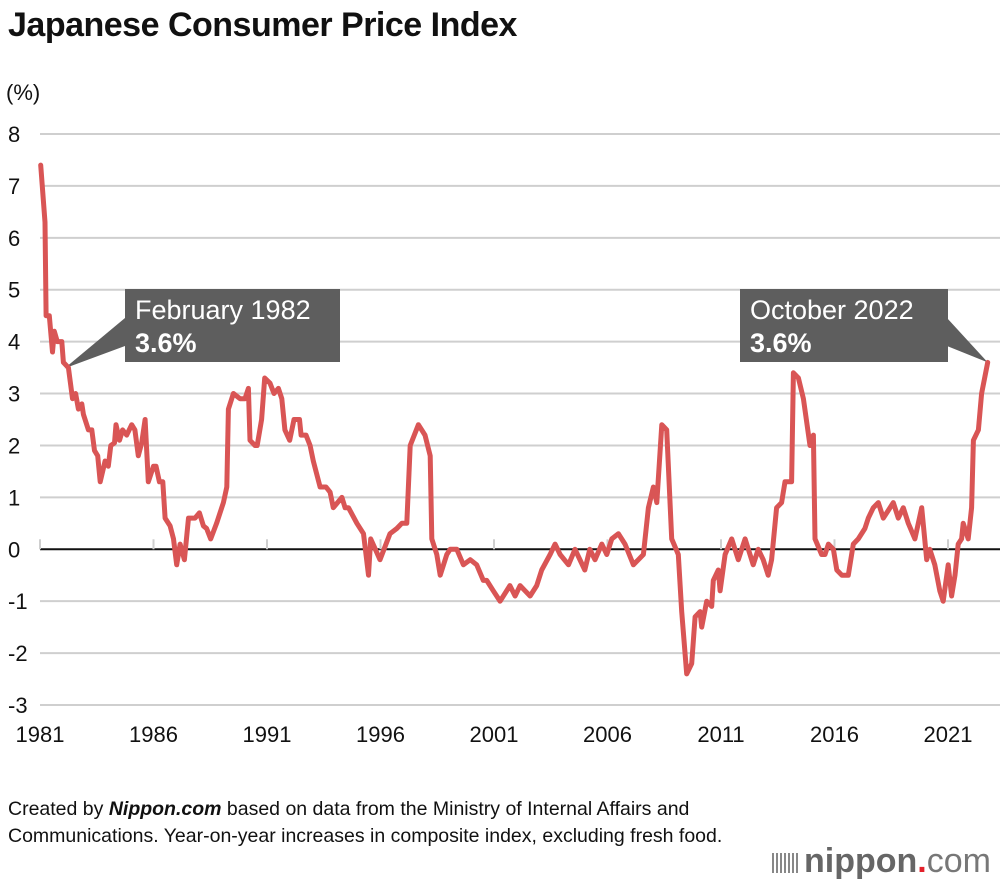 The image size is (1000, 884). I want to click on x-tick-label: 1986, so click(153, 734).